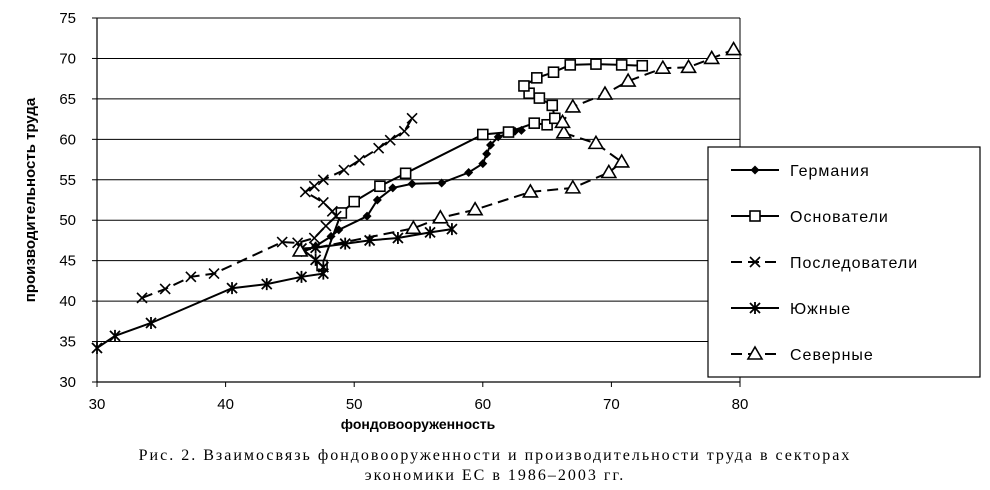  Describe the element at coordinates (67, 301) in the screenshot. I see `y-tick-label: 40` at that location.